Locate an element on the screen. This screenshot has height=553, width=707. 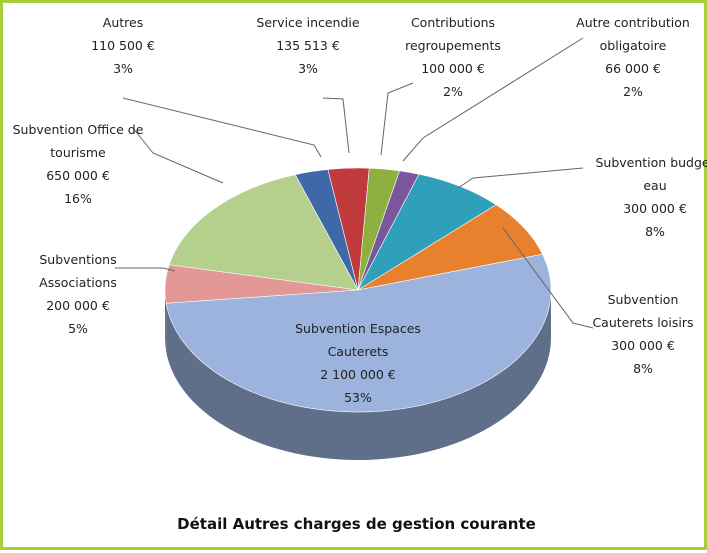
category-label: Subventions Associations is located at coordinates (78, 271).